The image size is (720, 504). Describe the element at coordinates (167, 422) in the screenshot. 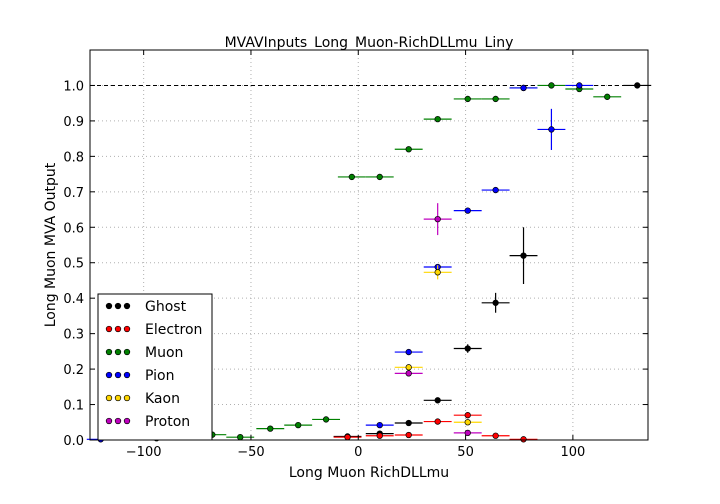

I see `legend-label: Proton` at that location.